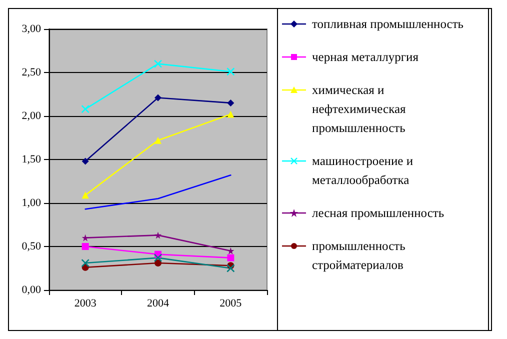 This screenshot has width=507, height=339. What do you see at coordinates (388, 24) in the screenshot?
I see `legend-label: топливная промышленность` at bounding box center [388, 24].